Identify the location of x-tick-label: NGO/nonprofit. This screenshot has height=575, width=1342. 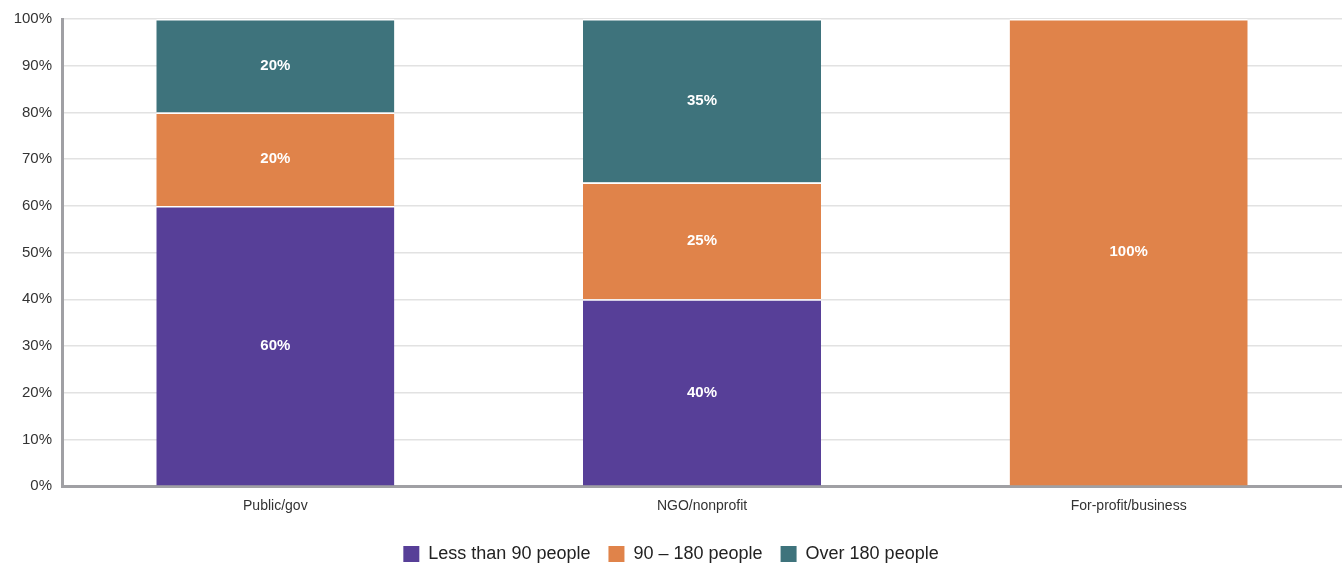
(702, 505).